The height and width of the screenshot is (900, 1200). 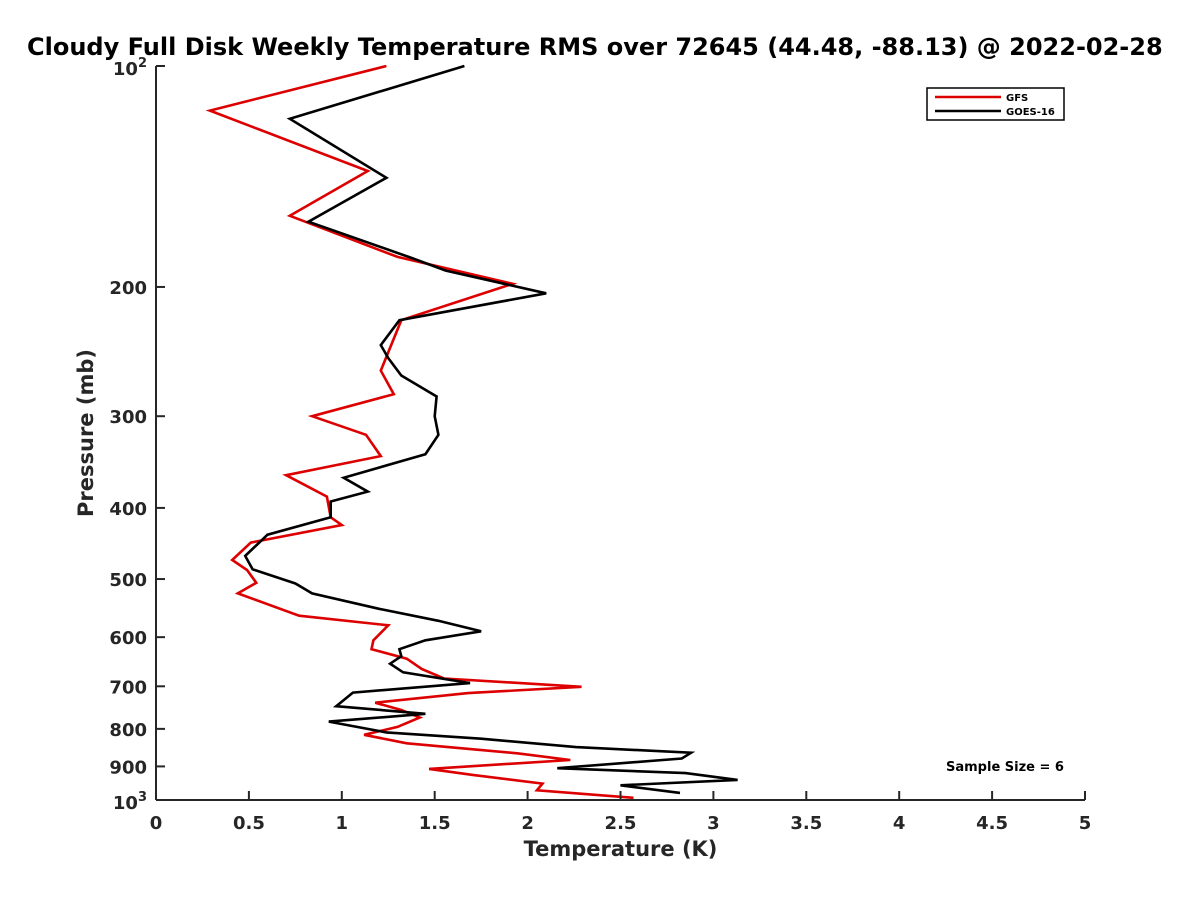 I want to click on y-tick-label-power: 10², so click(x=130, y=68).